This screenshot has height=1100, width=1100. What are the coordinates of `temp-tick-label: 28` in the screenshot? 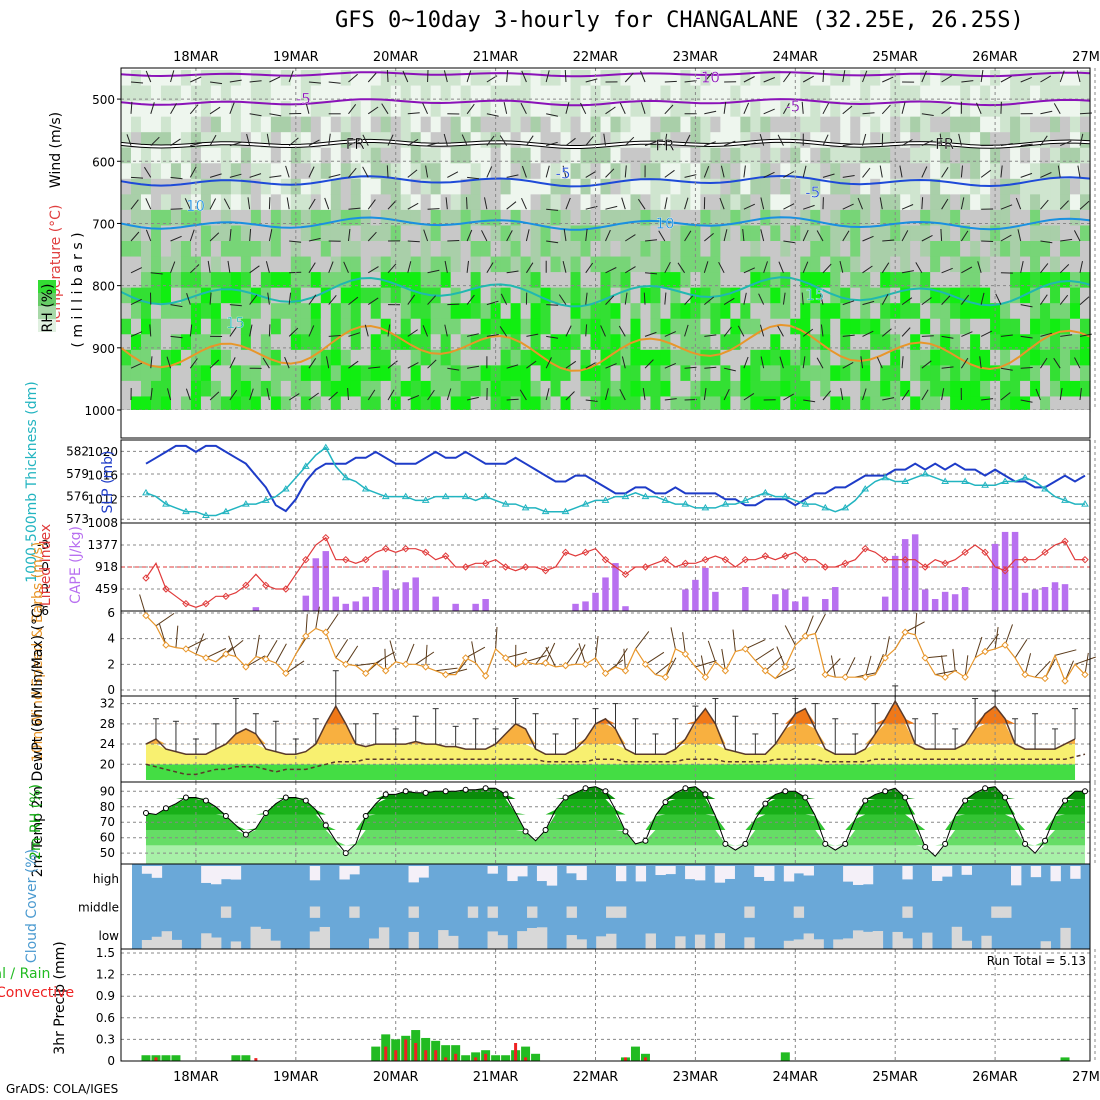 It's located at (107, 724).